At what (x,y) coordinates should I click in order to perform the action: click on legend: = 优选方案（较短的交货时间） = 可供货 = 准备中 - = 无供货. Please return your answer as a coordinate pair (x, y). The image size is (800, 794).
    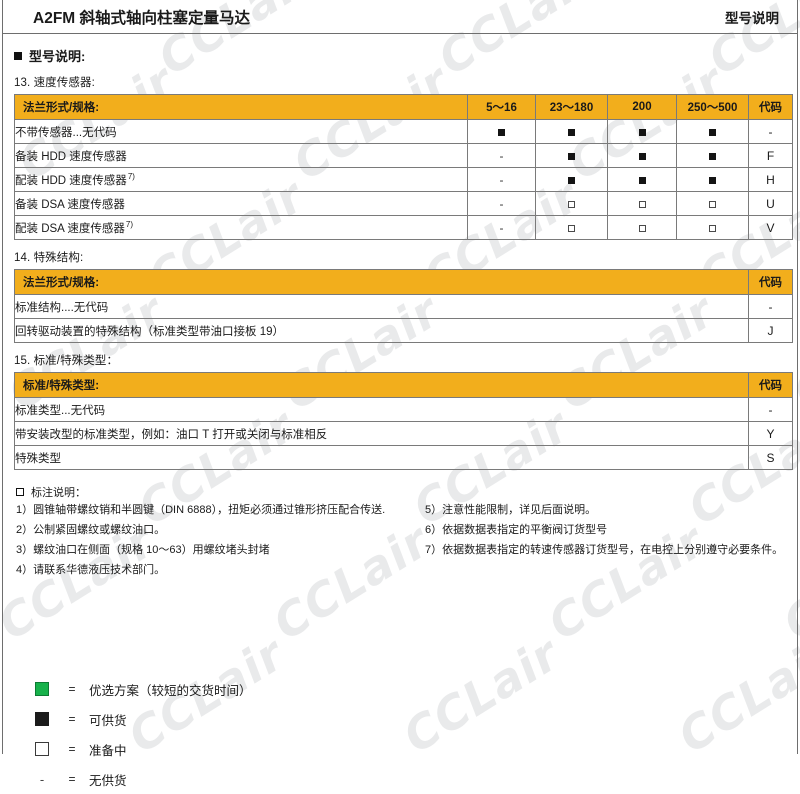
    Looking at the image, I should click on (140, 734).